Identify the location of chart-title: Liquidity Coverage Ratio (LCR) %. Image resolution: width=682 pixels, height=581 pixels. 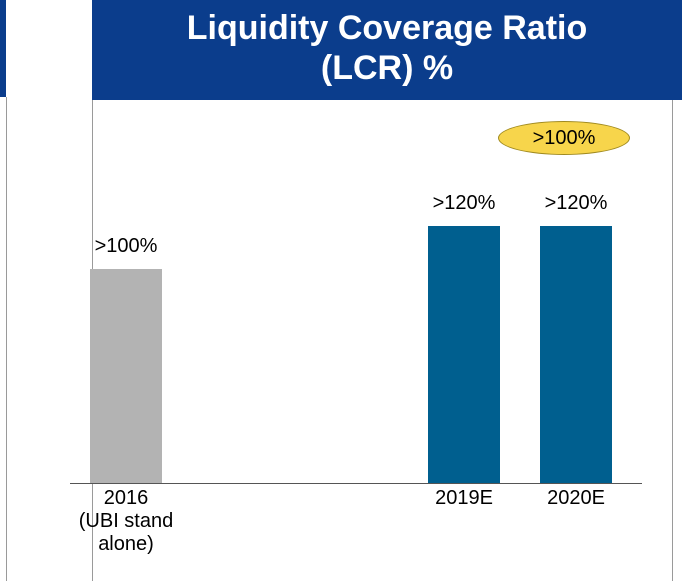
(387, 48).